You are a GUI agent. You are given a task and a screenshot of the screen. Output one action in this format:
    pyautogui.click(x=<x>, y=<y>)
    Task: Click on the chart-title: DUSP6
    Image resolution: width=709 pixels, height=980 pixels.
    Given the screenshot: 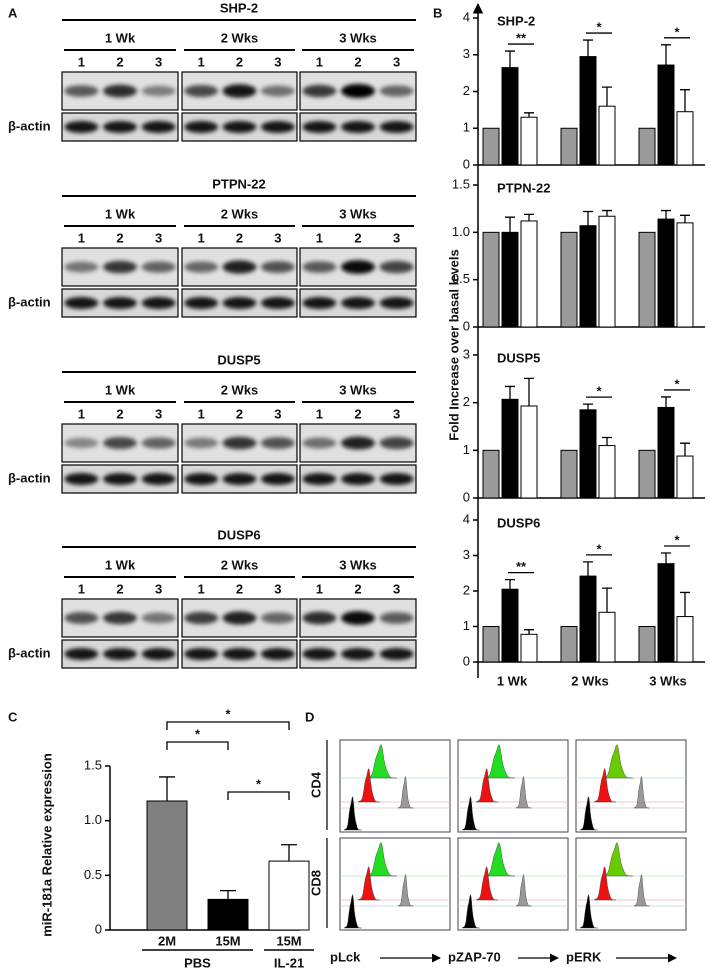 What is the action you would take?
    pyautogui.click(x=518, y=522)
    